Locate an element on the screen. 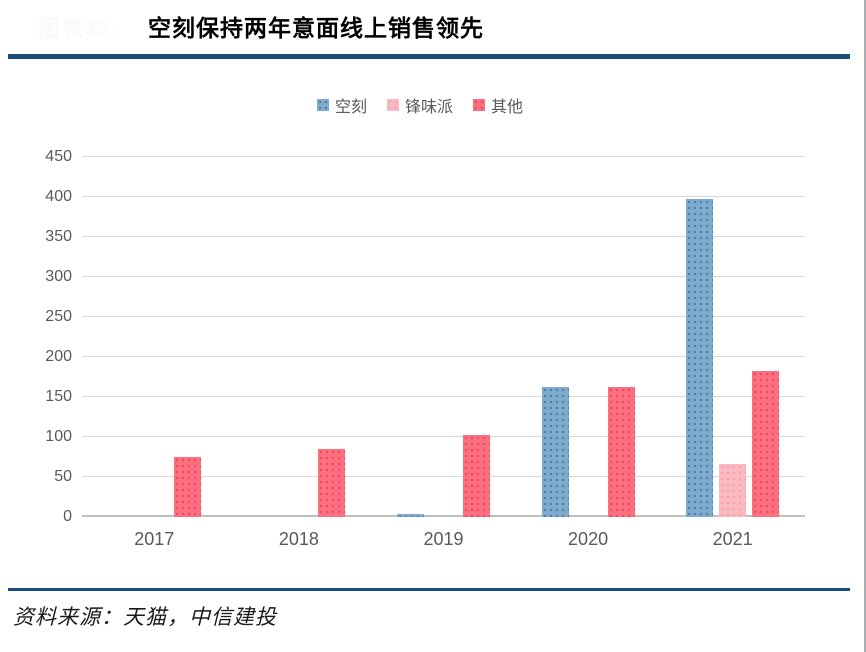 The image size is (866, 652). y-axis-tick-label: 300 is located at coordinates (58, 276).